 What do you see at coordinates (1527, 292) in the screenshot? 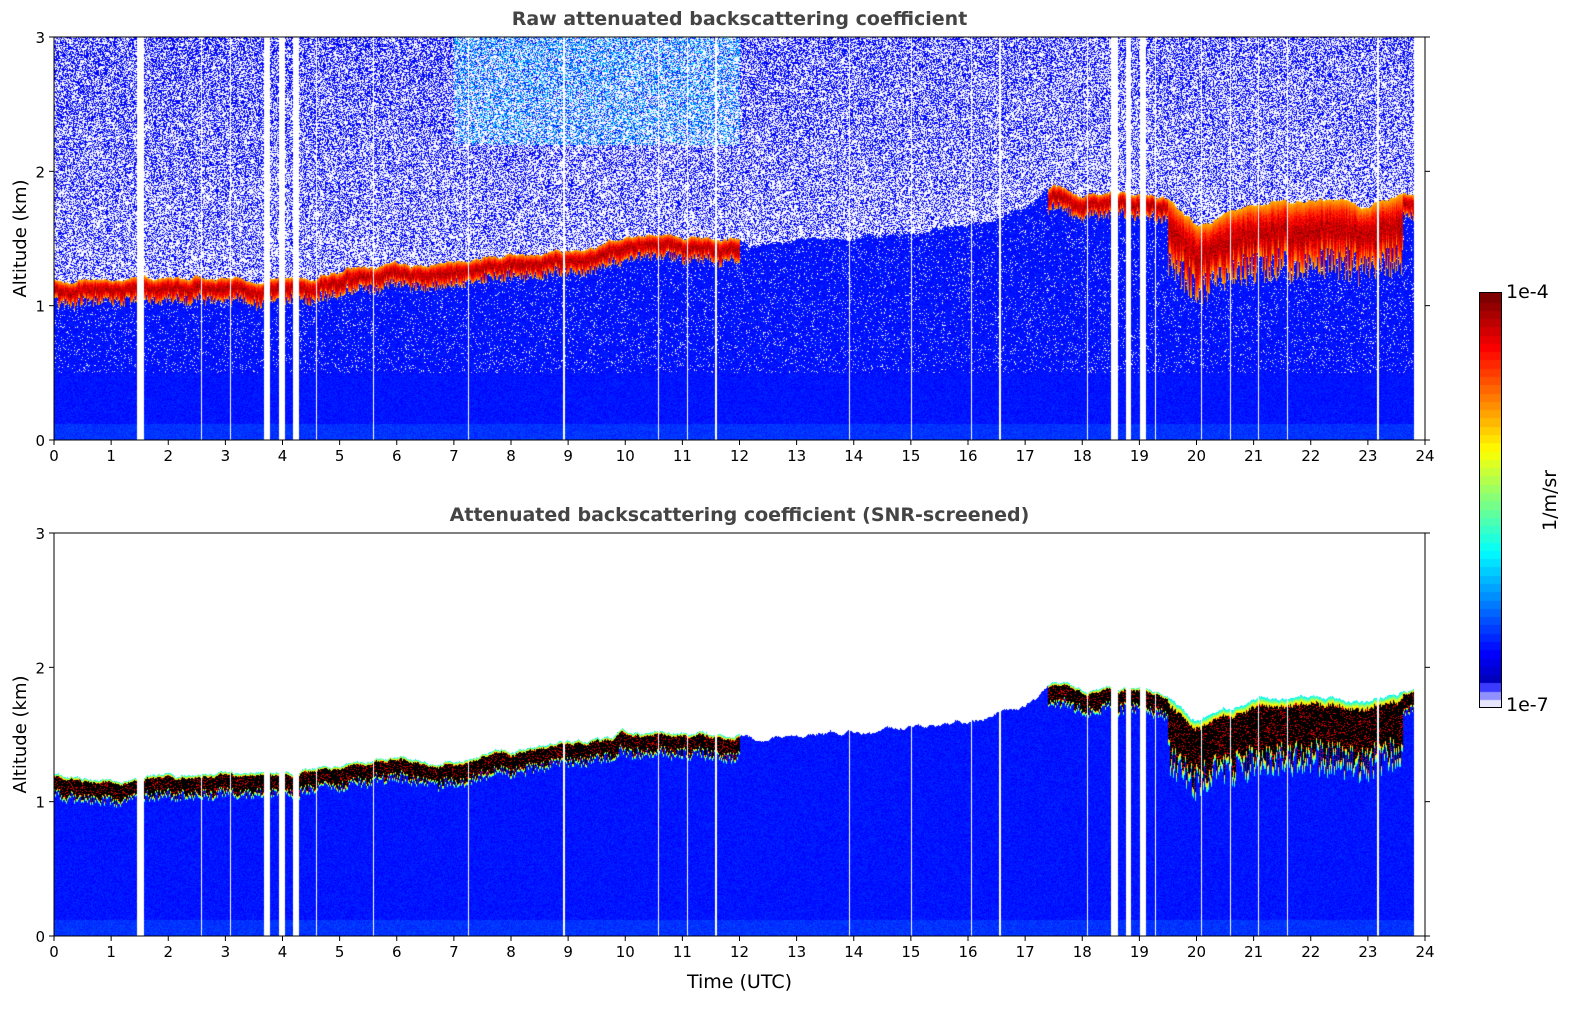
I see `colorbar-max-label: 1e-4` at bounding box center [1527, 292].